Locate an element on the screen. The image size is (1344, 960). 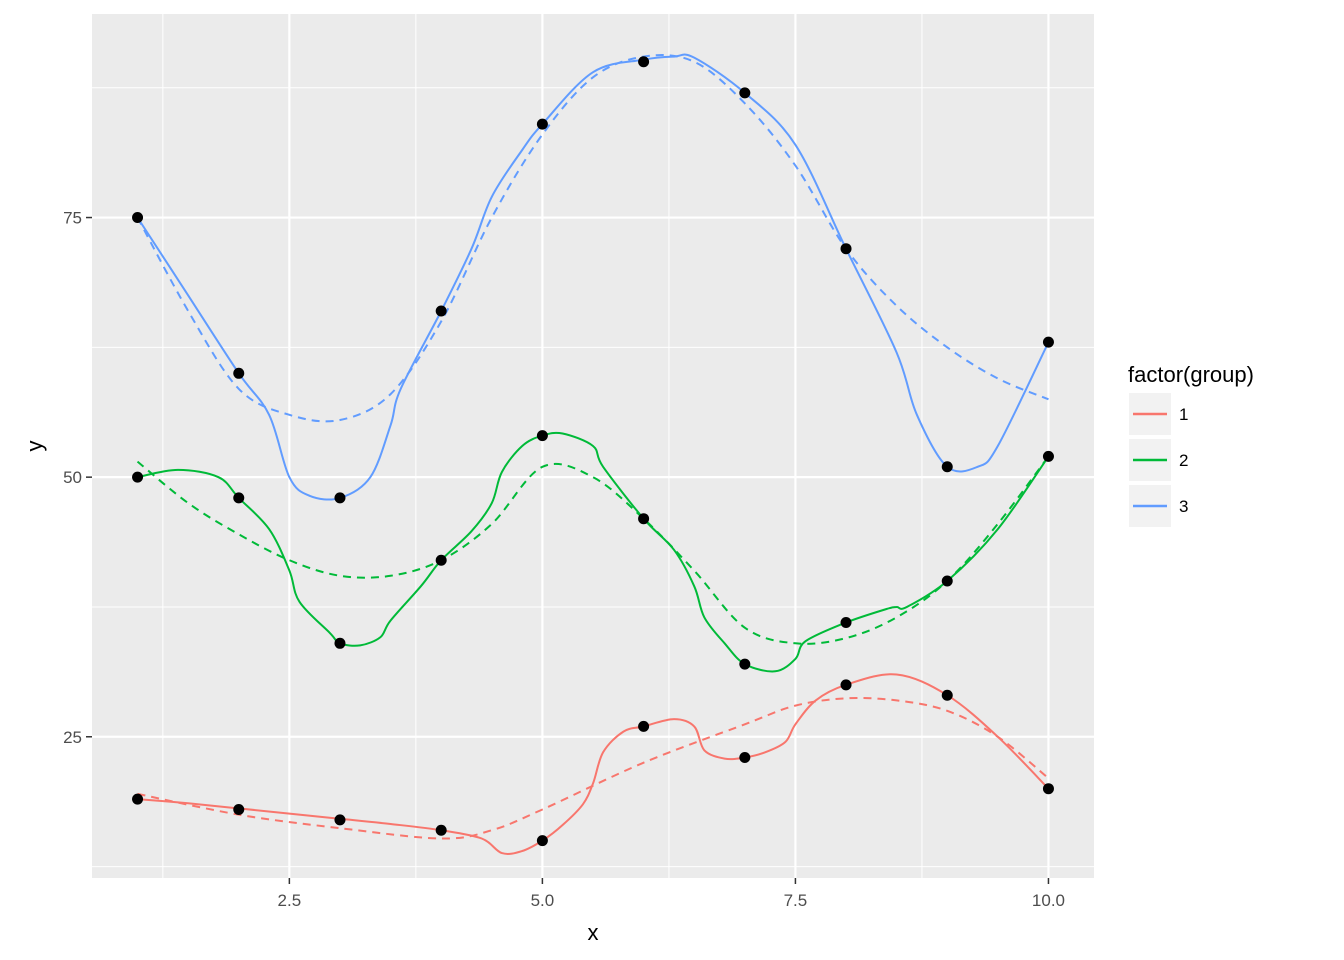
y-tick-labels: 25 50 75 is located at coordinates (72, 478).